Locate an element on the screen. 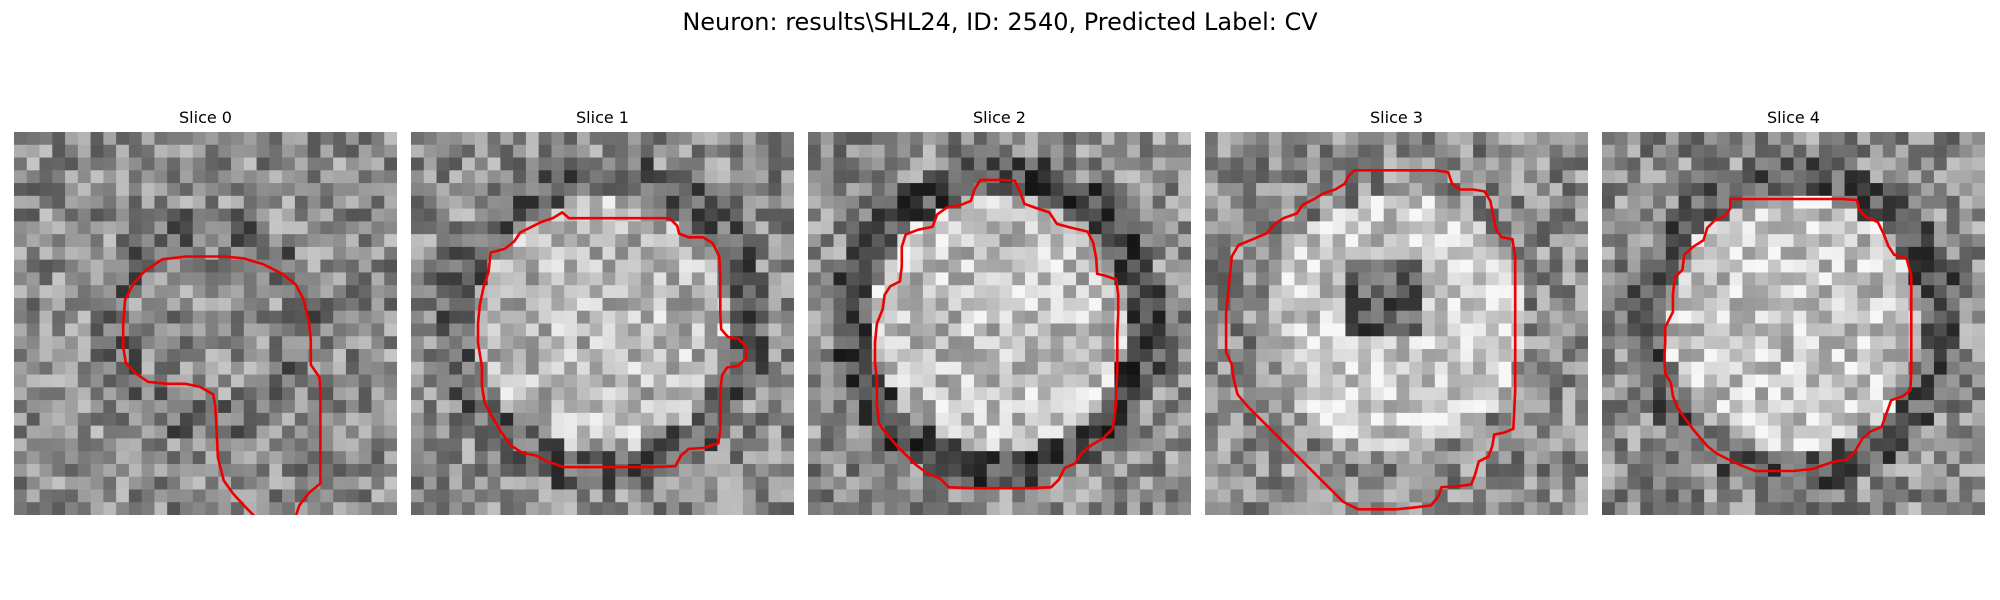 The height and width of the screenshot is (600, 2000). slice-title-0: Slice 0 is located at coordinates (205, 117).